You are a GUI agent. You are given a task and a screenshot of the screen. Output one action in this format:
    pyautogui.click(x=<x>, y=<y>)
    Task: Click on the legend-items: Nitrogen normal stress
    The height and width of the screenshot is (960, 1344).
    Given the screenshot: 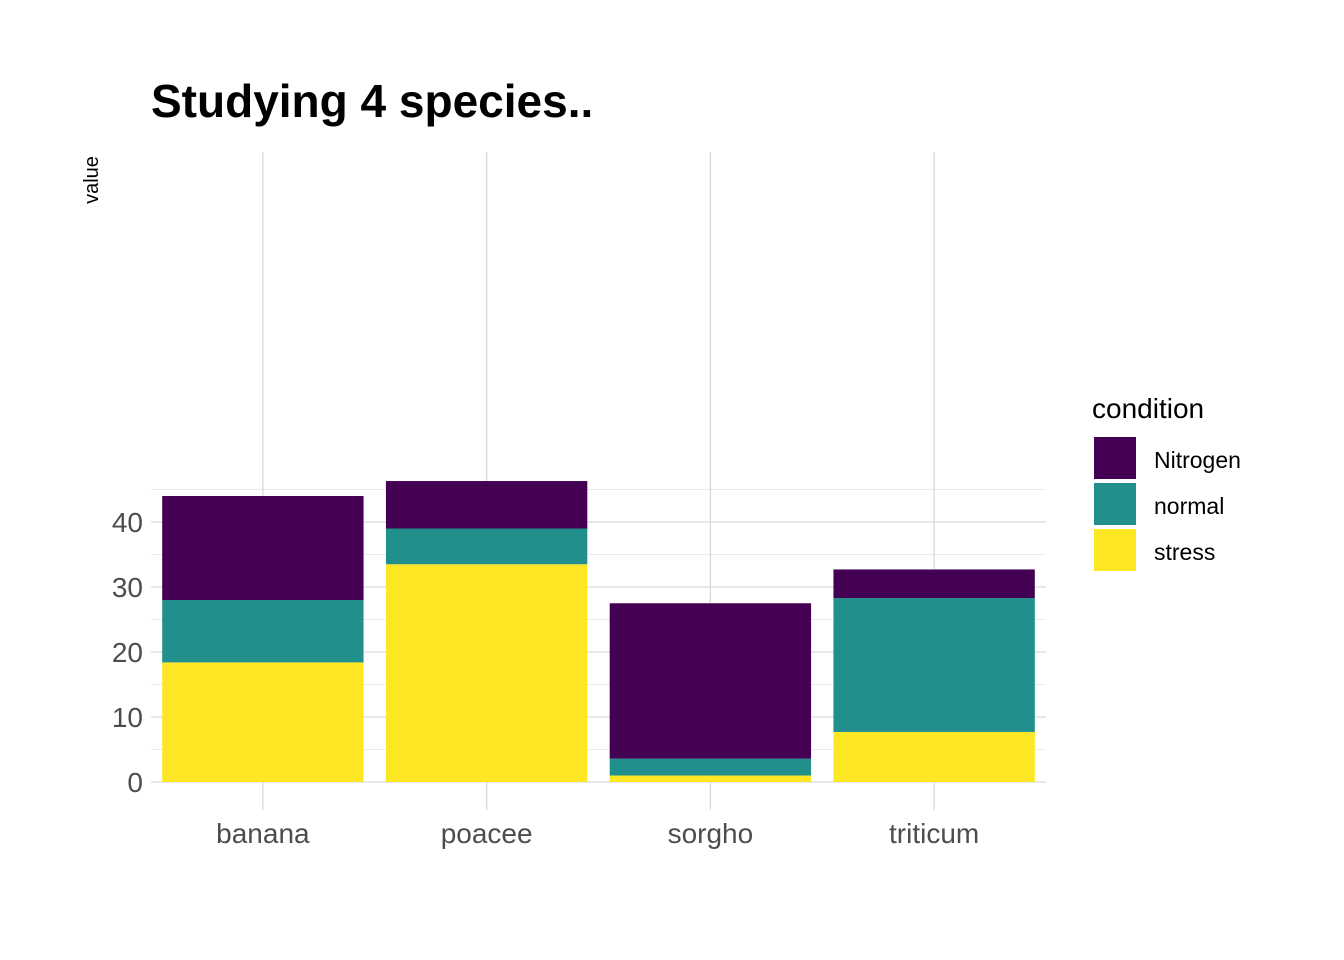 What is the action you would take?
    pyautogui.click(x=1167, y=504)
    